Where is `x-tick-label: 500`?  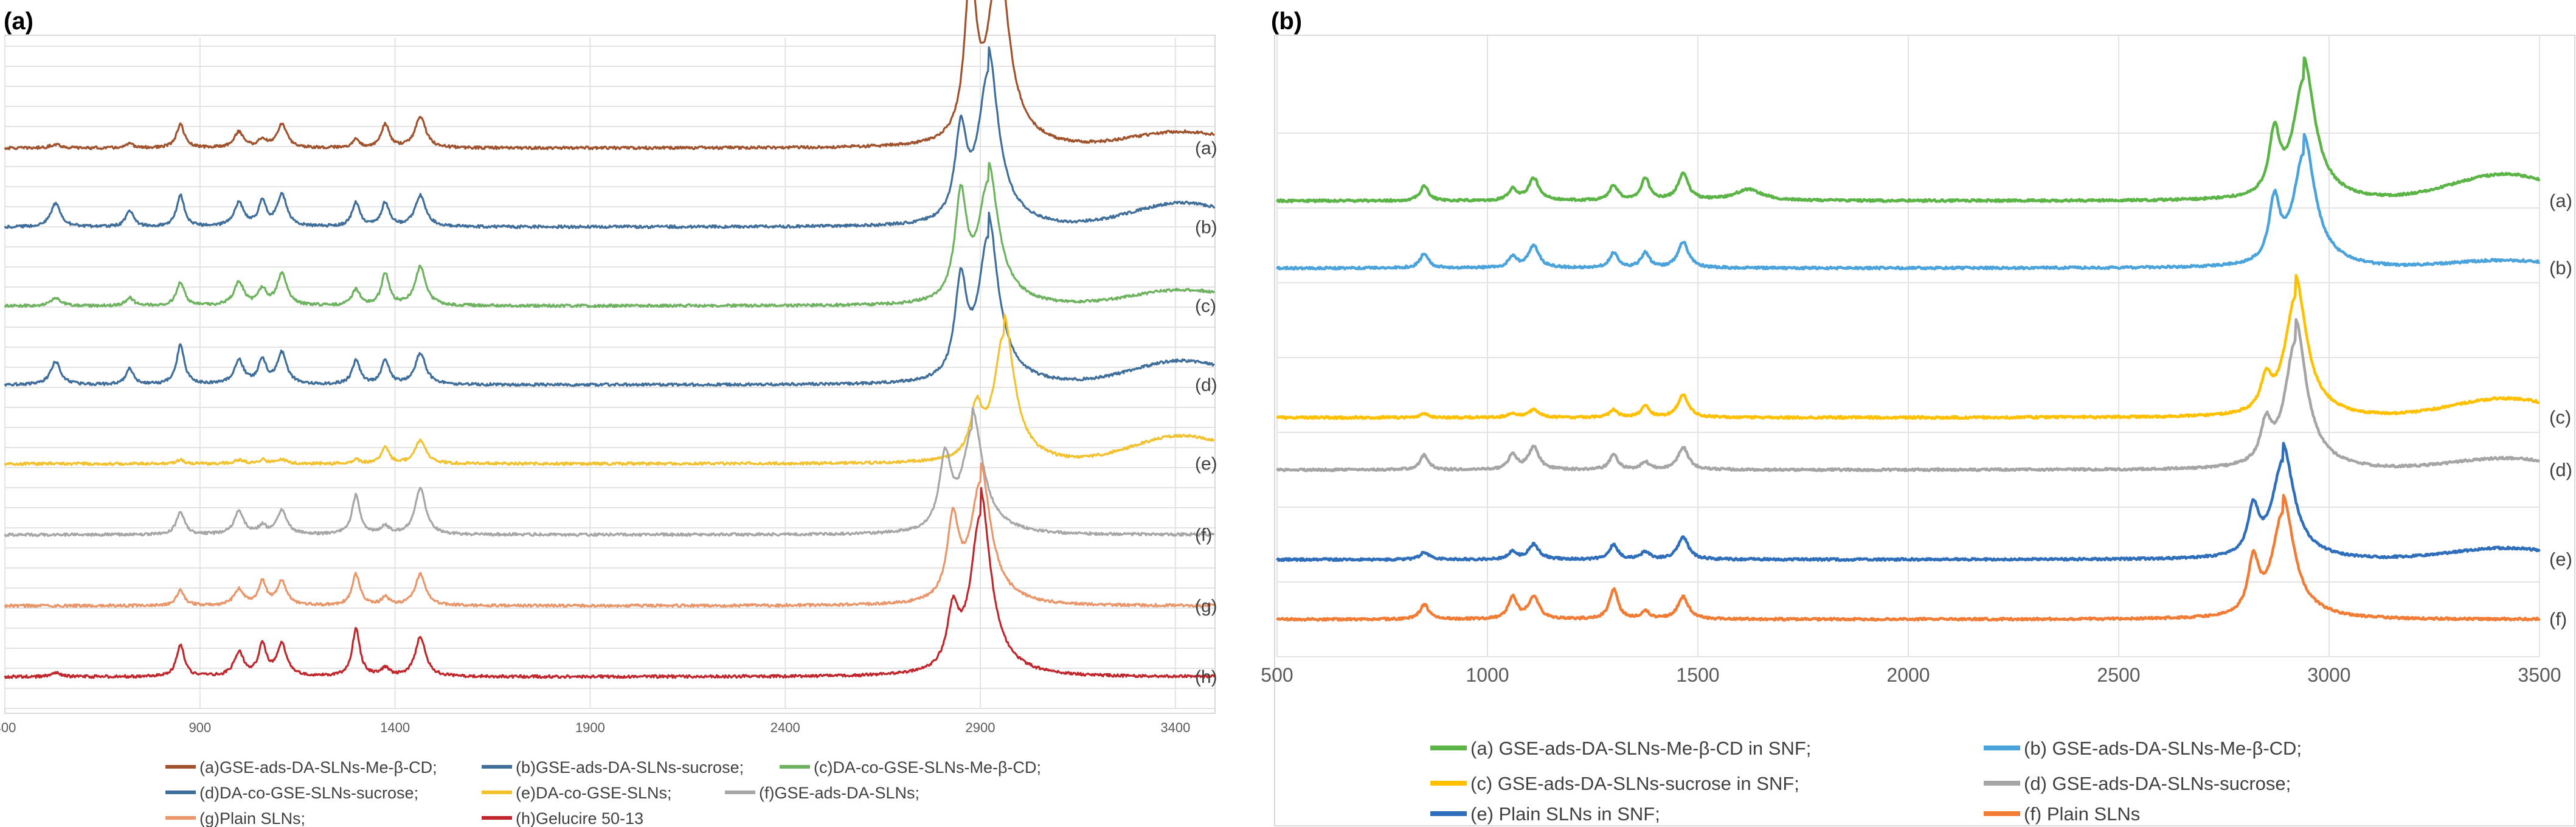 x-tick-label: 500 is located at coordinates (1277, 675).